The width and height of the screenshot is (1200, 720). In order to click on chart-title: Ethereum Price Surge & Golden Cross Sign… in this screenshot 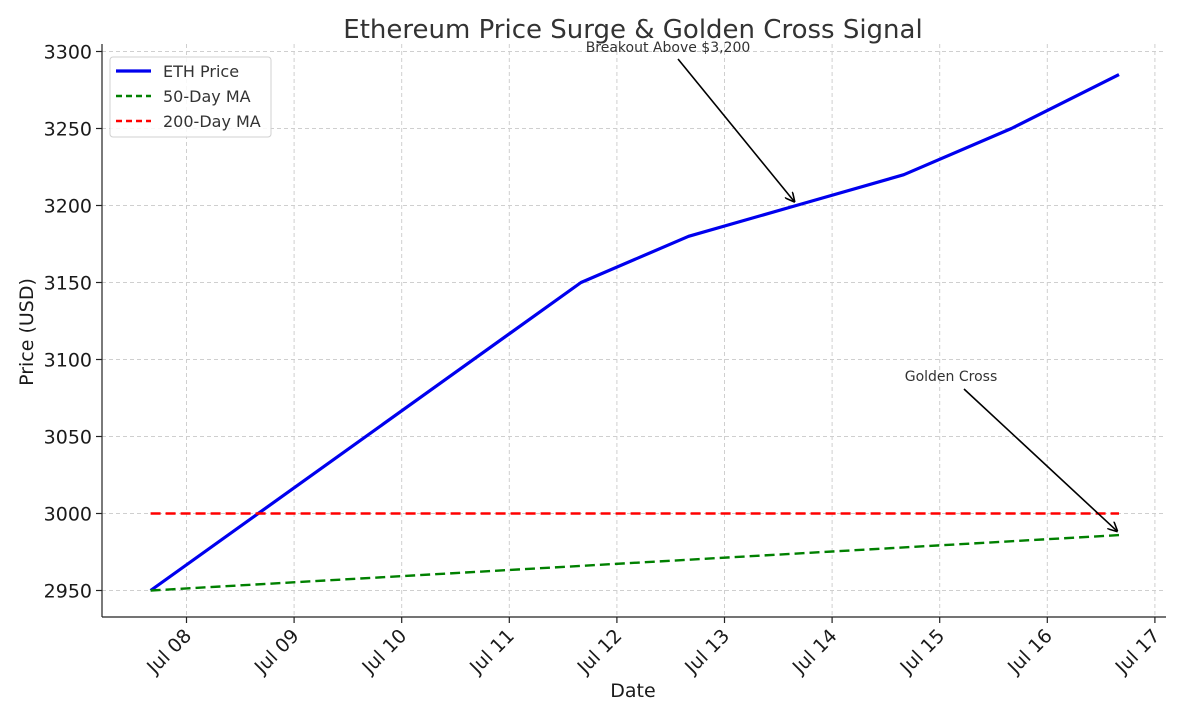, I will do `click(632, 30)`.